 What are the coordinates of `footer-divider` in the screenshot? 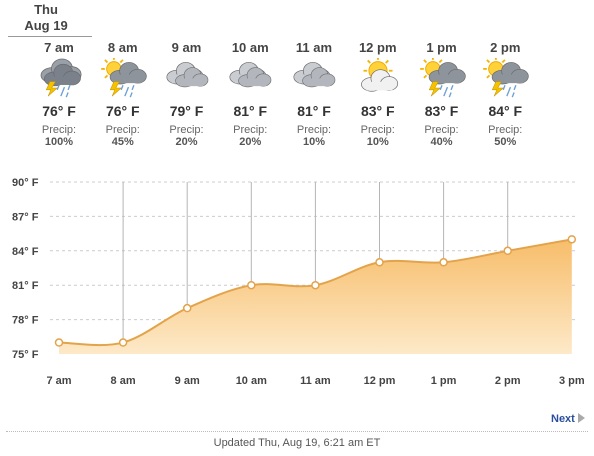 It's located at (297, 431).